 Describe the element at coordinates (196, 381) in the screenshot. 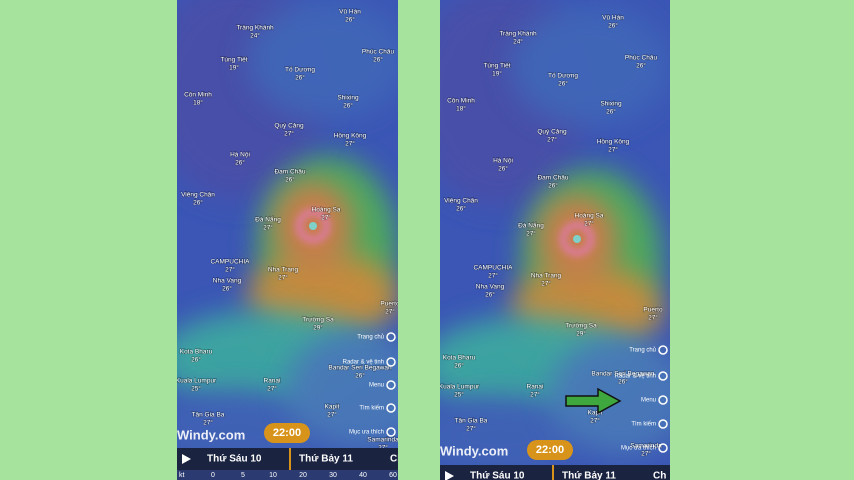

I see `place-name: Kuala Lumpur` at that location.